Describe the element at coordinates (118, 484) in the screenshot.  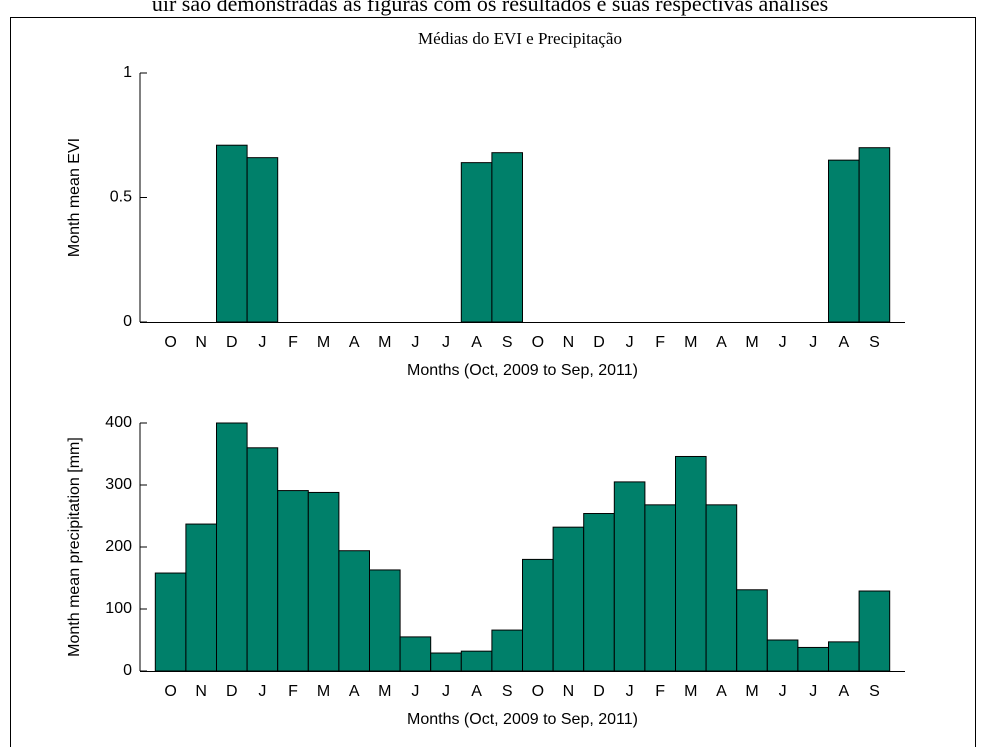
I see `y-tick-label: 300` at that location.